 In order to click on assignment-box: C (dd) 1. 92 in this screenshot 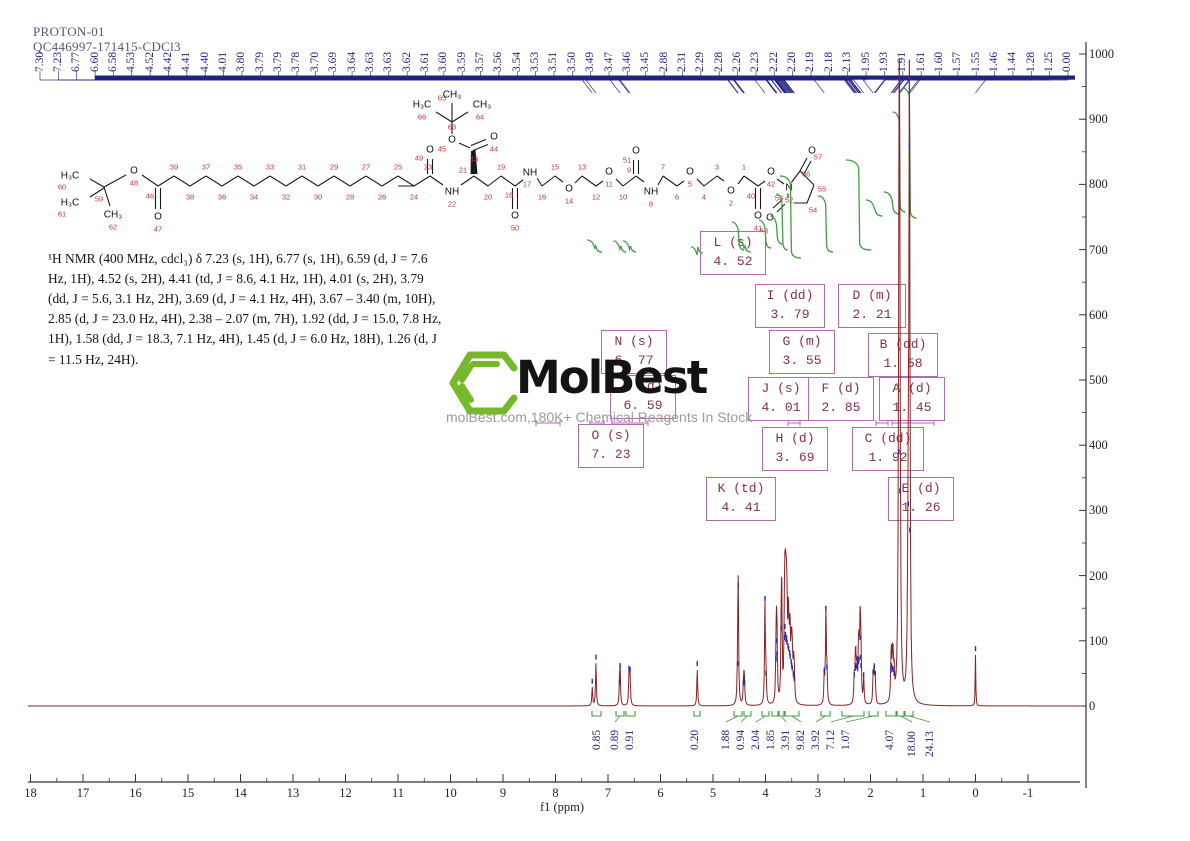, I will do `click(888, 449)`.